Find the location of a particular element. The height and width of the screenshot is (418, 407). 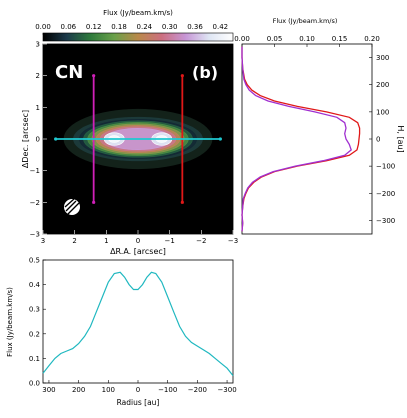

map-x-axis-label: ΔR.A. [arcsec] is located at coordinates (138, 251).